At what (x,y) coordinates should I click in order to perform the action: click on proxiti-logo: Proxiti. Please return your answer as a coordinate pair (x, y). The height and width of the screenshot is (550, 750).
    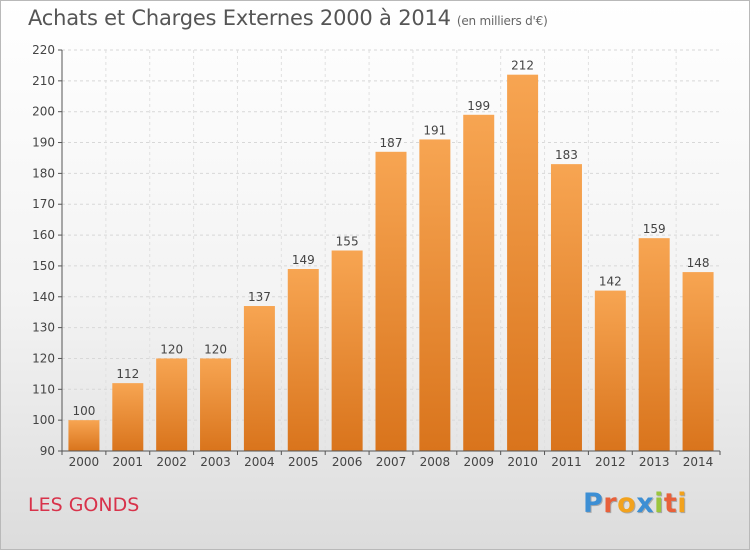
    Looking at the image, I should click on (635, 503).